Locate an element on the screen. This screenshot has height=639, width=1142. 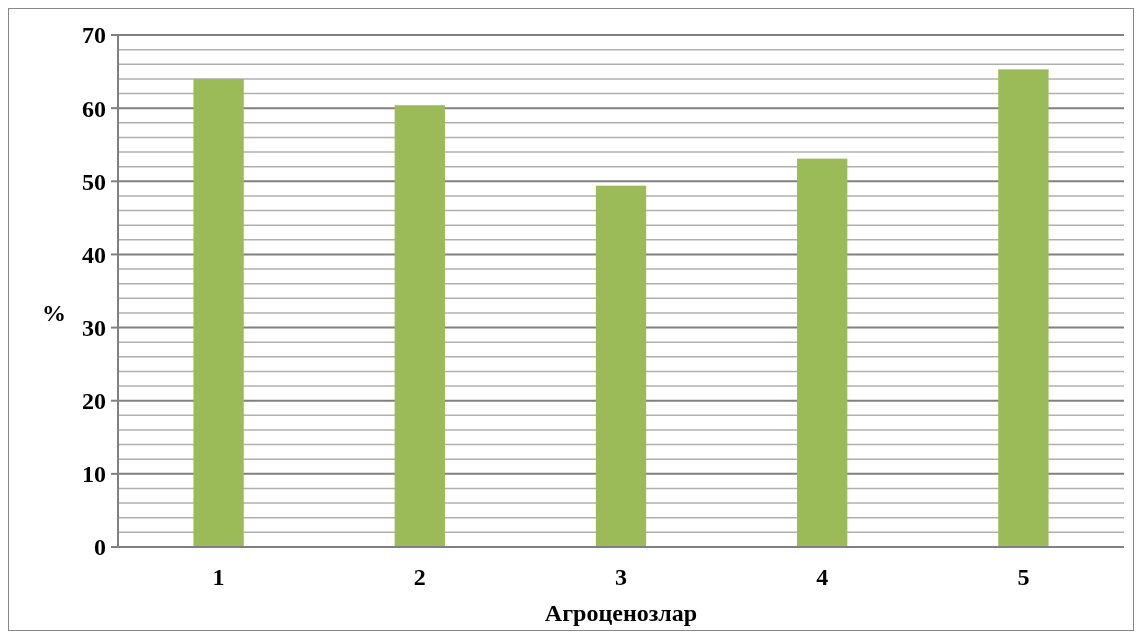
y-tick-label: 10 is located at coordinates (94, 474).